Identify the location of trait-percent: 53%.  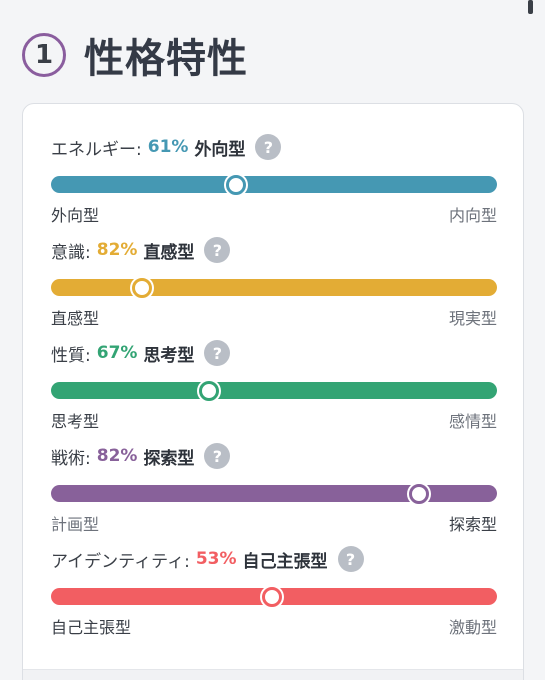
(216, 559).